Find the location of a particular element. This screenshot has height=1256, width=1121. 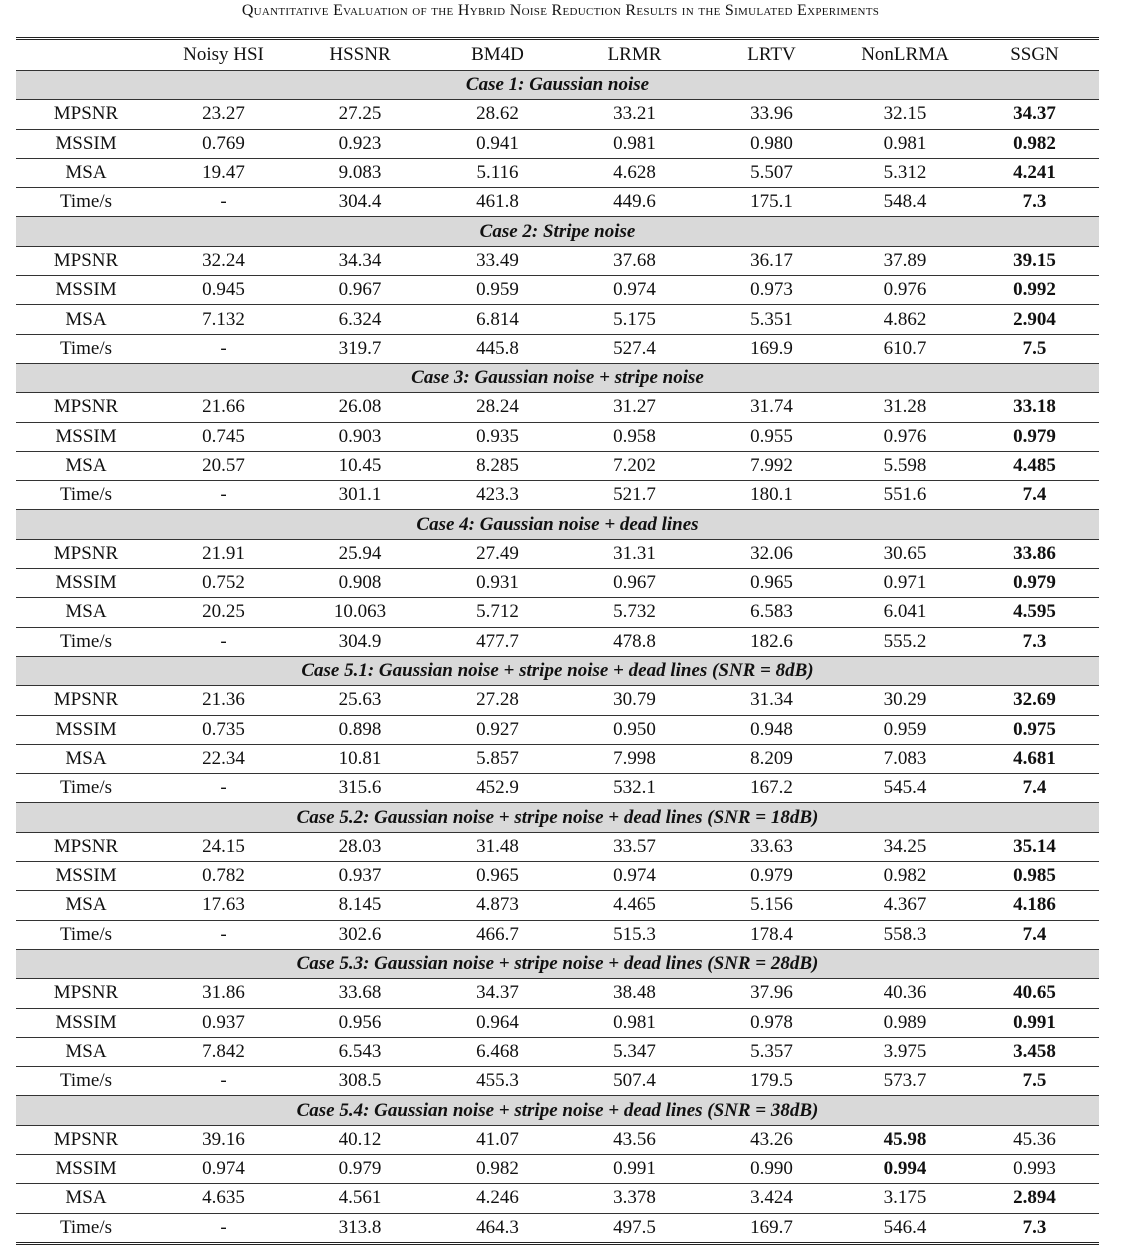

value-cell: 37.68 is located at coordinates (634, 261).